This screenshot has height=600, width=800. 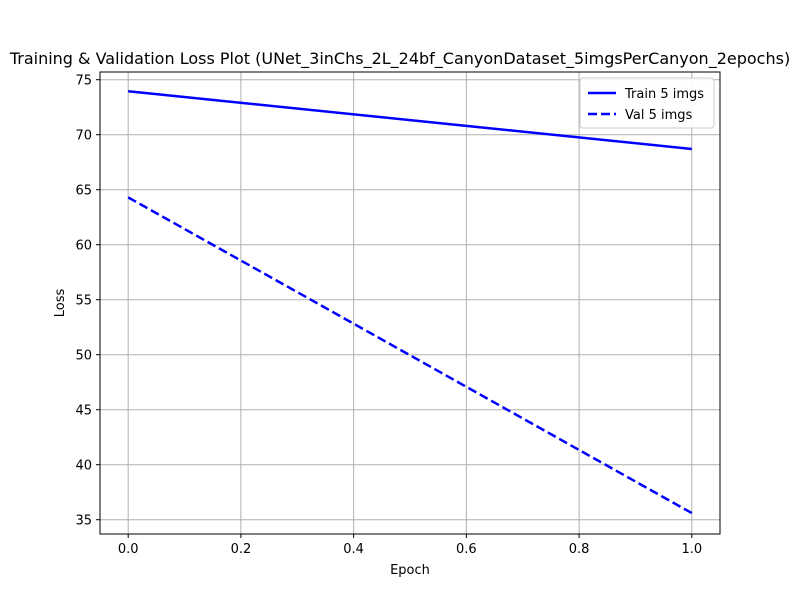 I want to click on y-tick-label: 75, so click(x=83, y=81).